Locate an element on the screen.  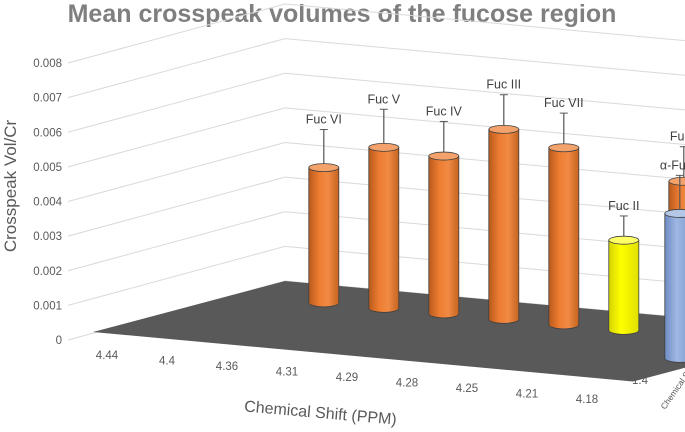
x-tick-label: 4.36 is located at coordinates (227, 367).